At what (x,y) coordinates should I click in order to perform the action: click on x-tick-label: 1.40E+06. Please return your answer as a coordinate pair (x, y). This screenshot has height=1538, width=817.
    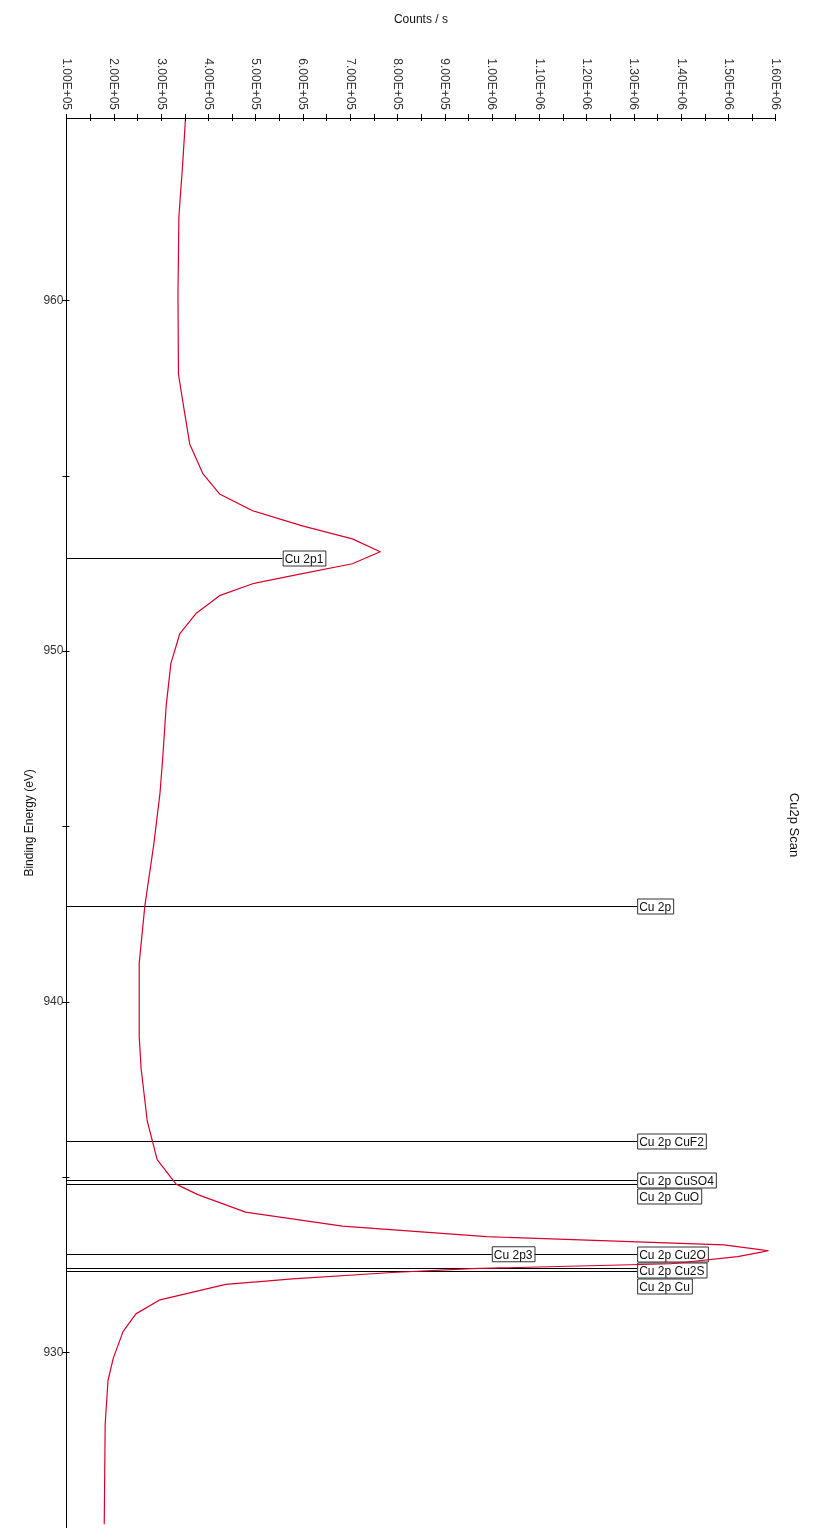
    Looking at the image, I should click on (681, 84).